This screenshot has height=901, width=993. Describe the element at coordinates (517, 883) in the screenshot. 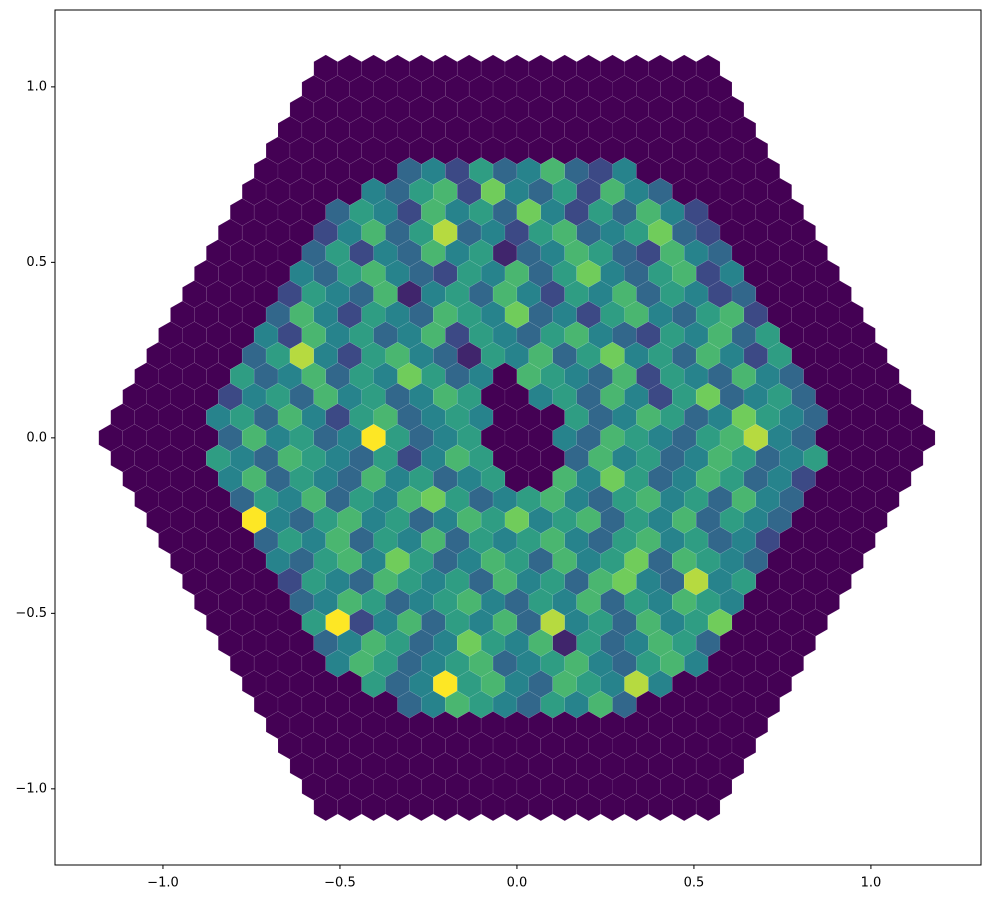

I see `x-tick-label: 0.0` at that location.